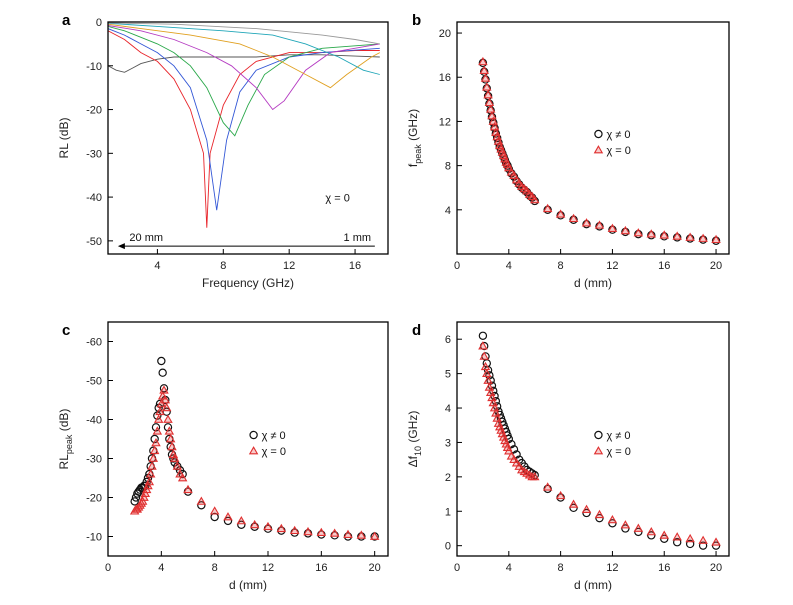  I want to click on annotation-text: χ = 0, so click(337, 198).